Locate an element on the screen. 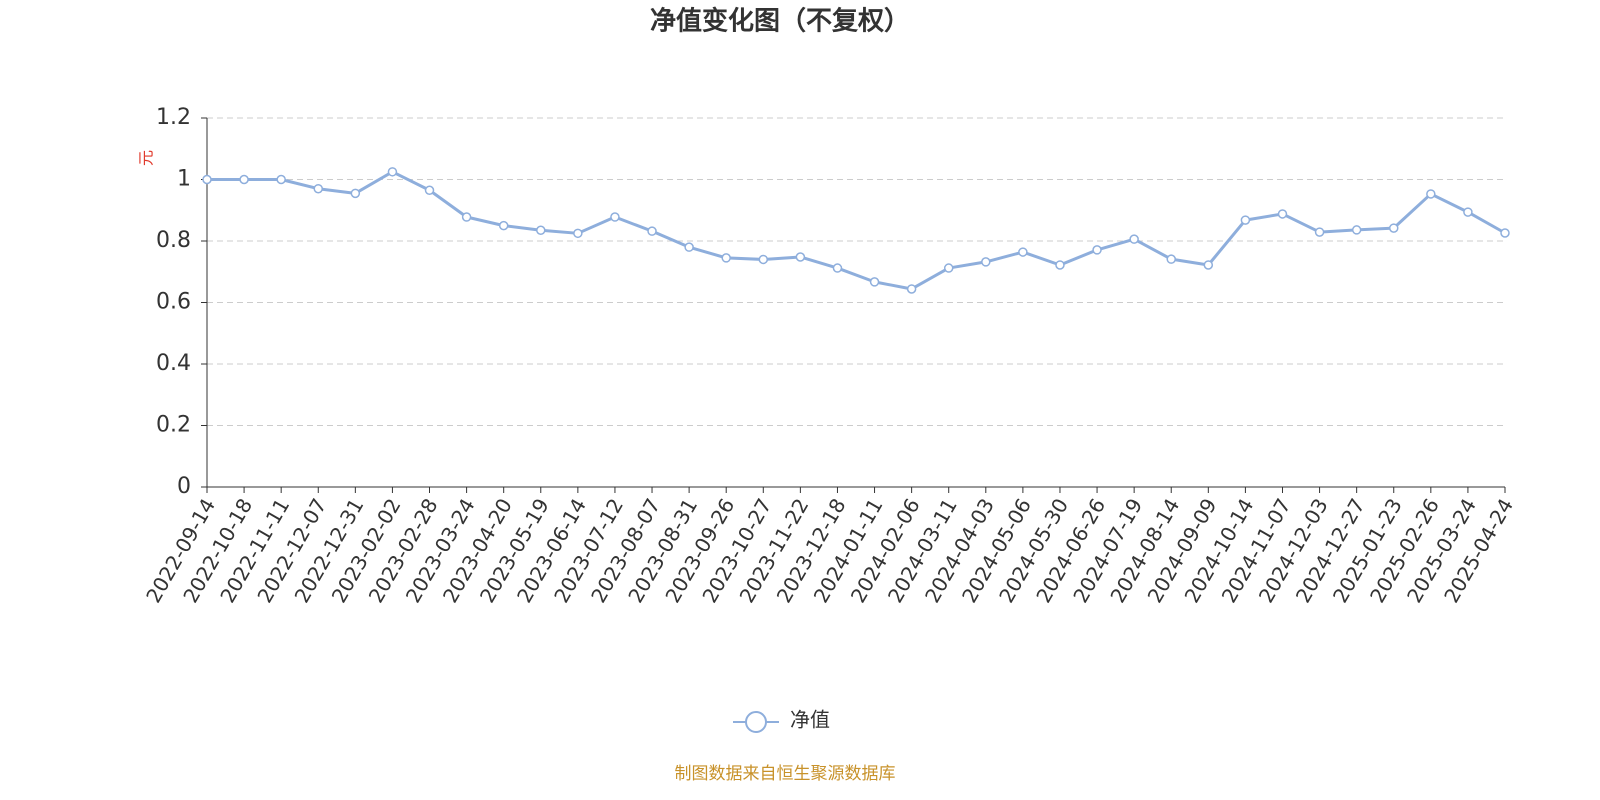 The height and width of the screenshot is (800, 1600). y-tick-label: 1.2 is located at coordinates (173, 117).